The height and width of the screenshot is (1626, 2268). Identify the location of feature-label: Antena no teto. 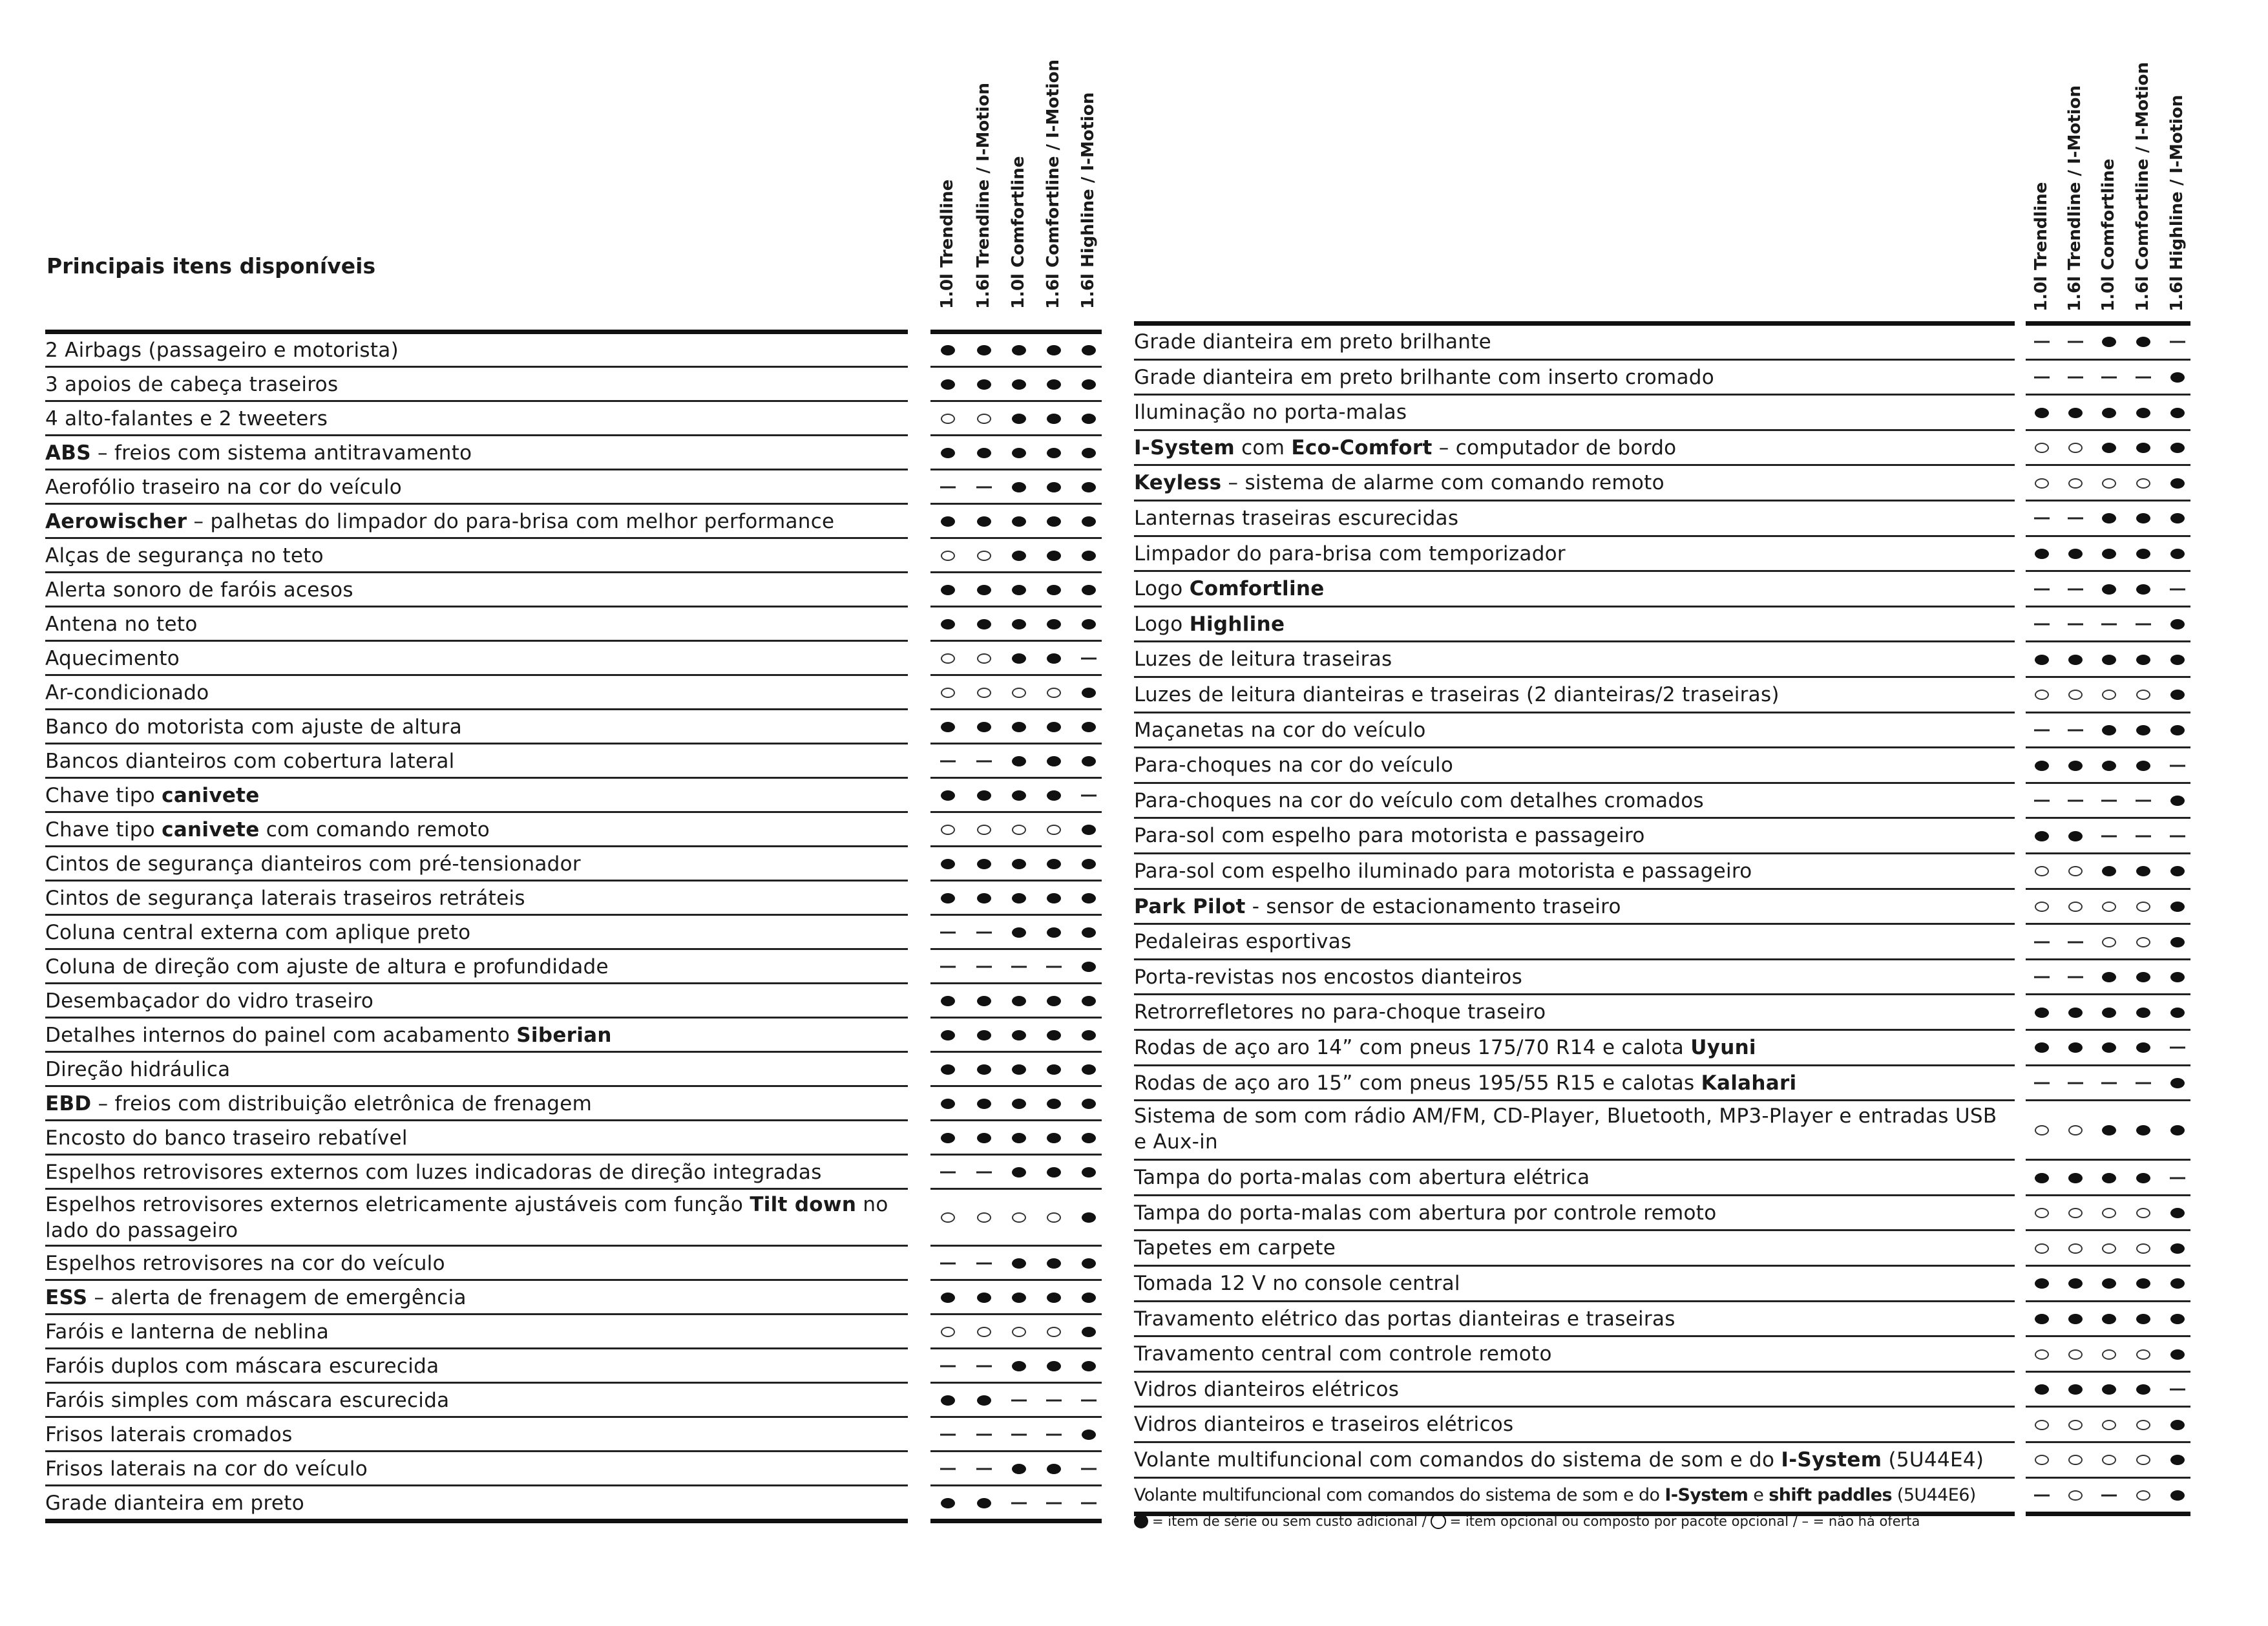
(470, 624).